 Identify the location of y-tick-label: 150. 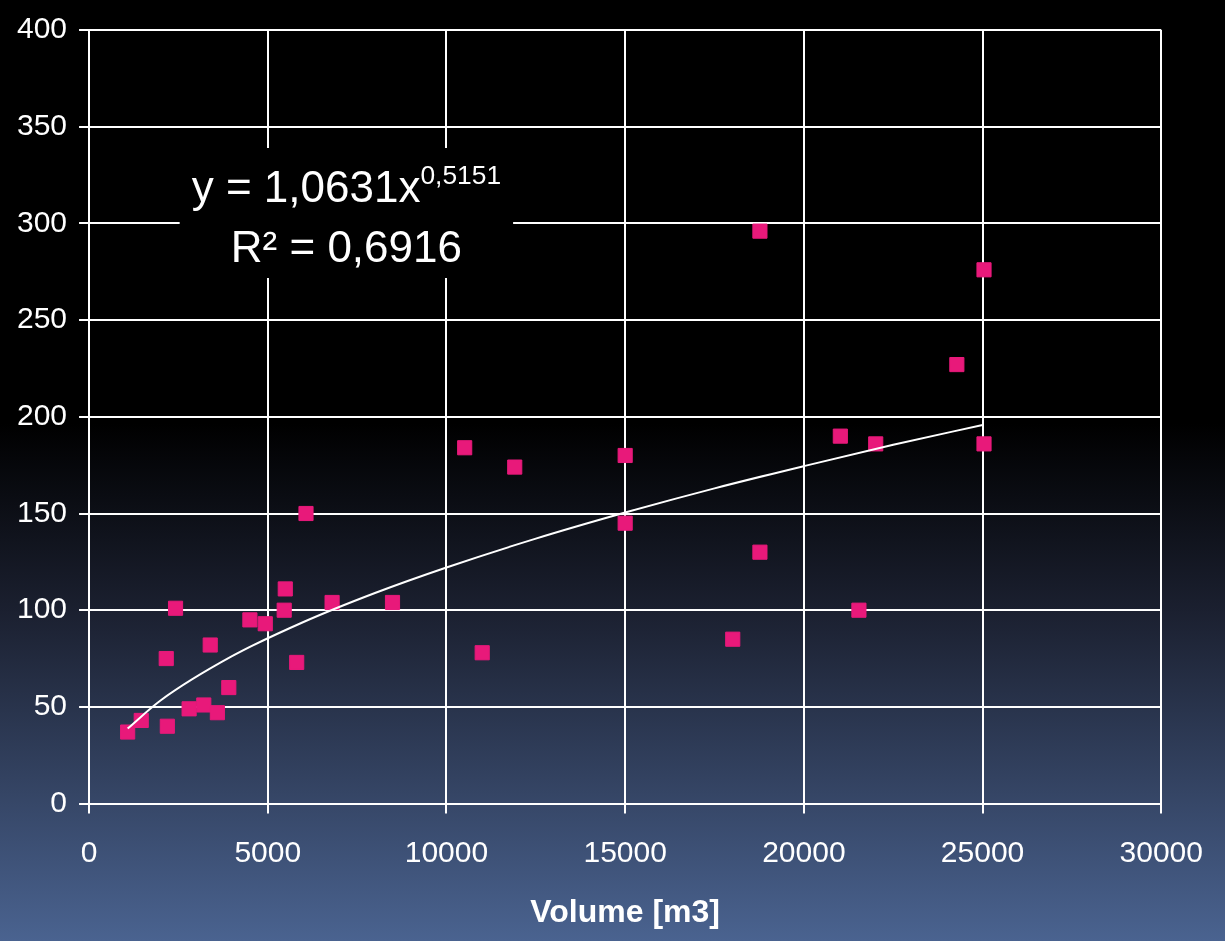
(42, 511).